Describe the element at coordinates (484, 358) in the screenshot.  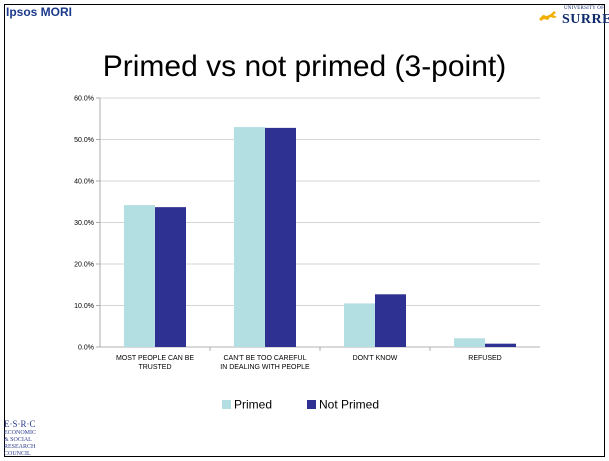
I see `x-tick-label: REFUSED` at that location.